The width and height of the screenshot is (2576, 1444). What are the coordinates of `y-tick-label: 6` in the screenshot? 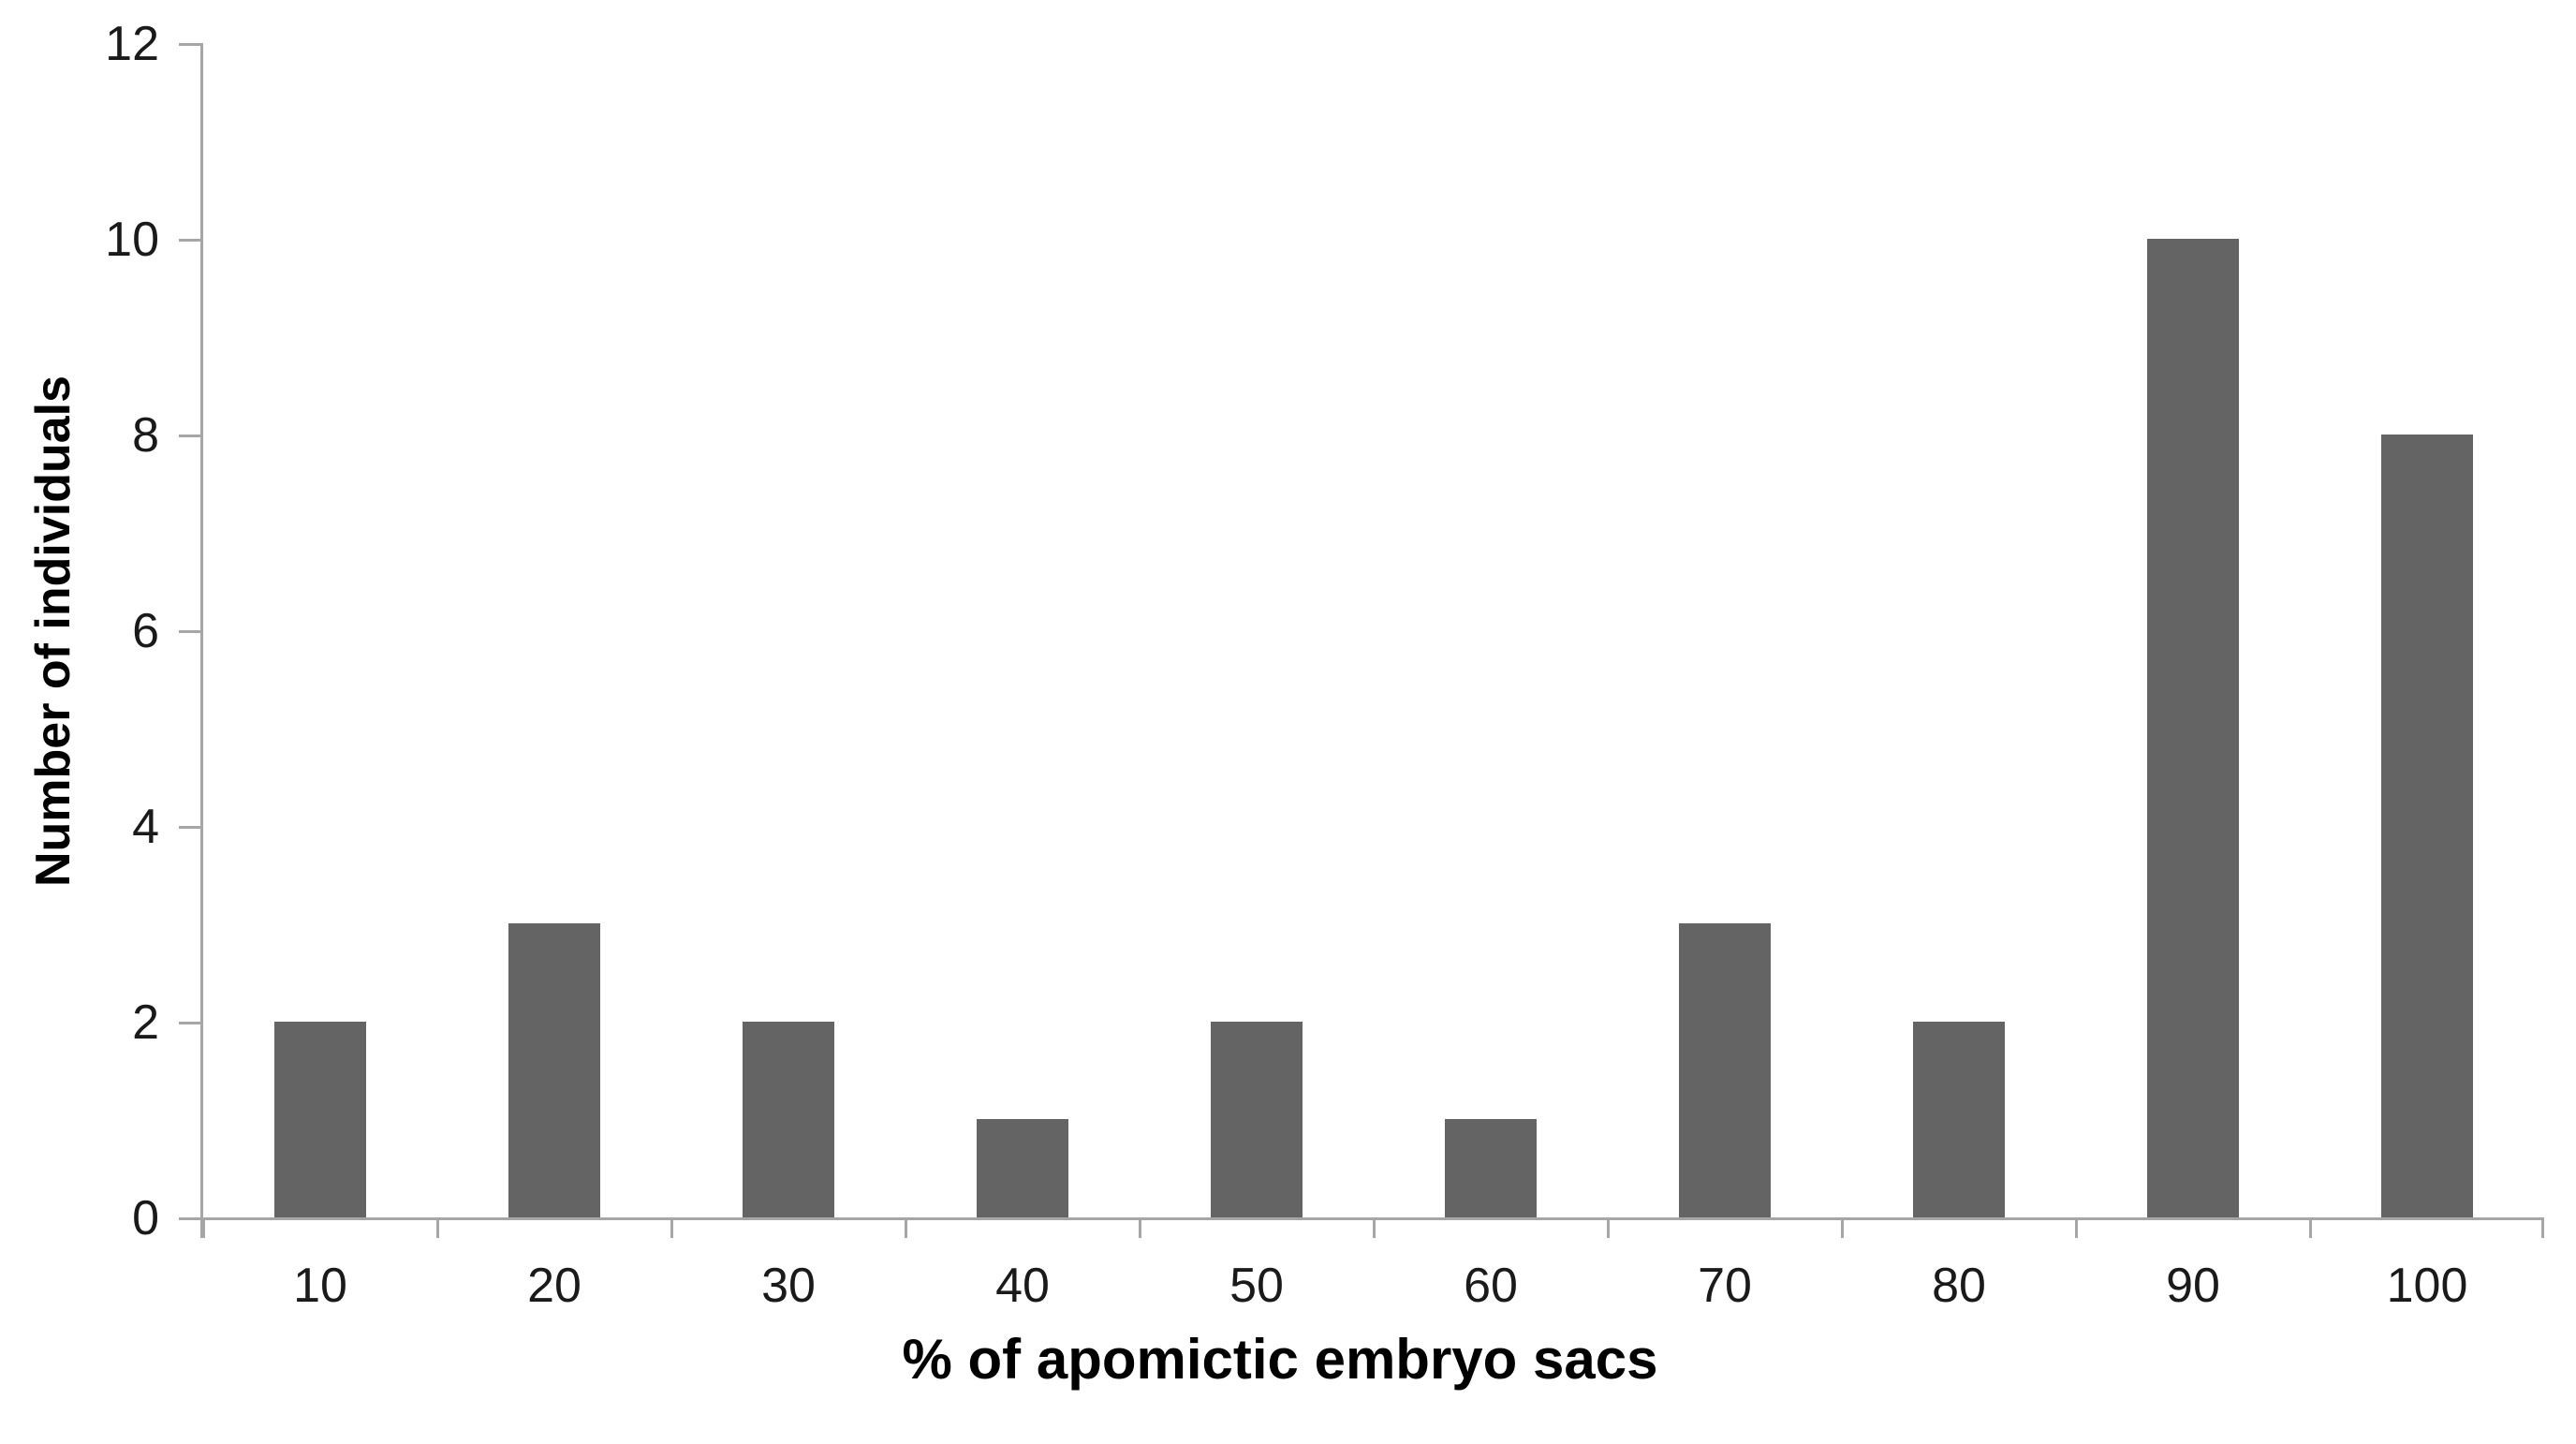 It's located at (145, 631).